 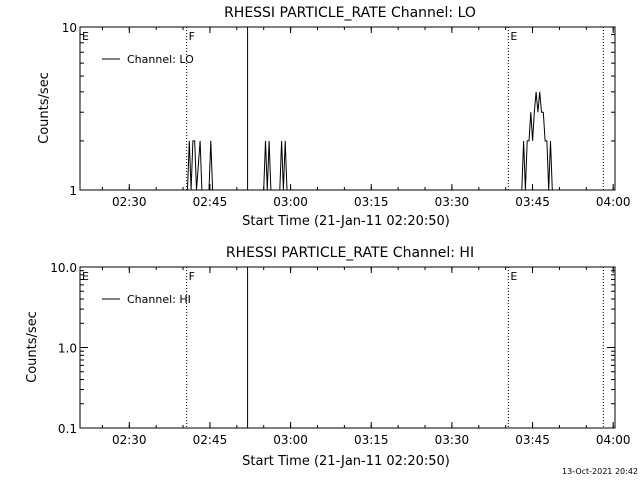 What do you see at coordinates (160, 59) in the screenshot?
I see `legend-label: Channel: LO` at bounding box center [160, 59].